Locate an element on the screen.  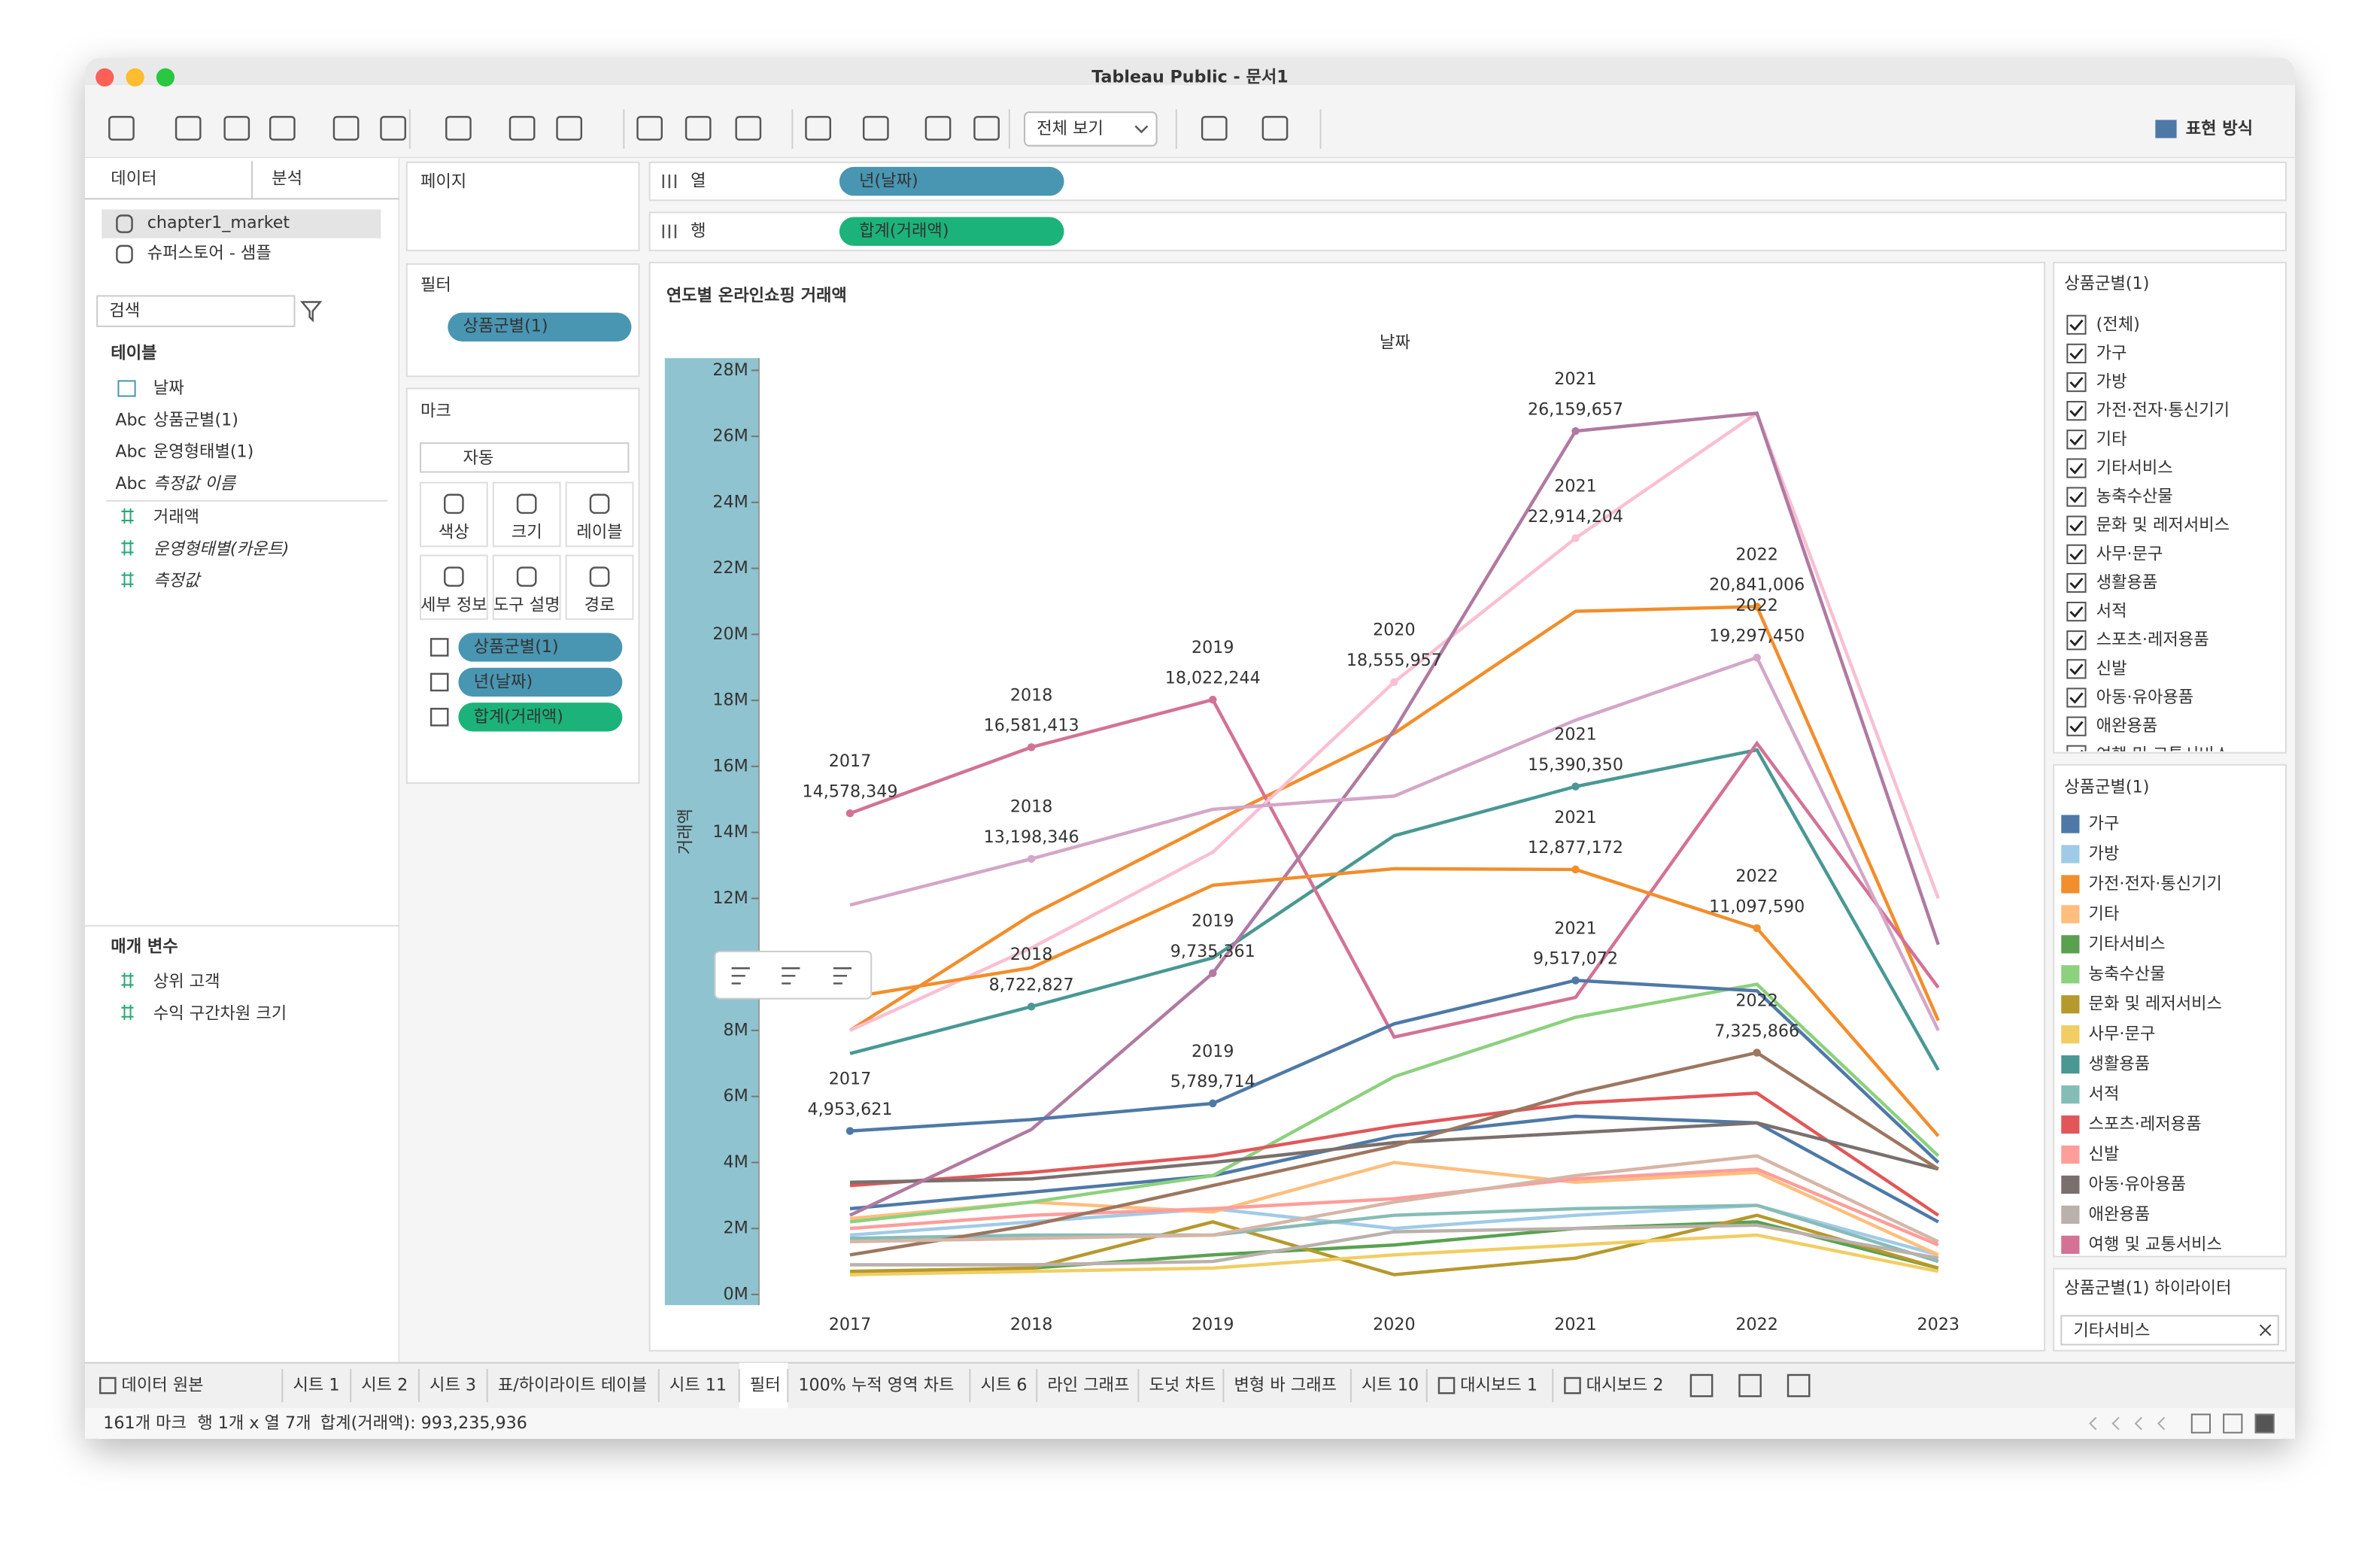
filter-item: 사무·문구 is located at coordinates (2129, 553).